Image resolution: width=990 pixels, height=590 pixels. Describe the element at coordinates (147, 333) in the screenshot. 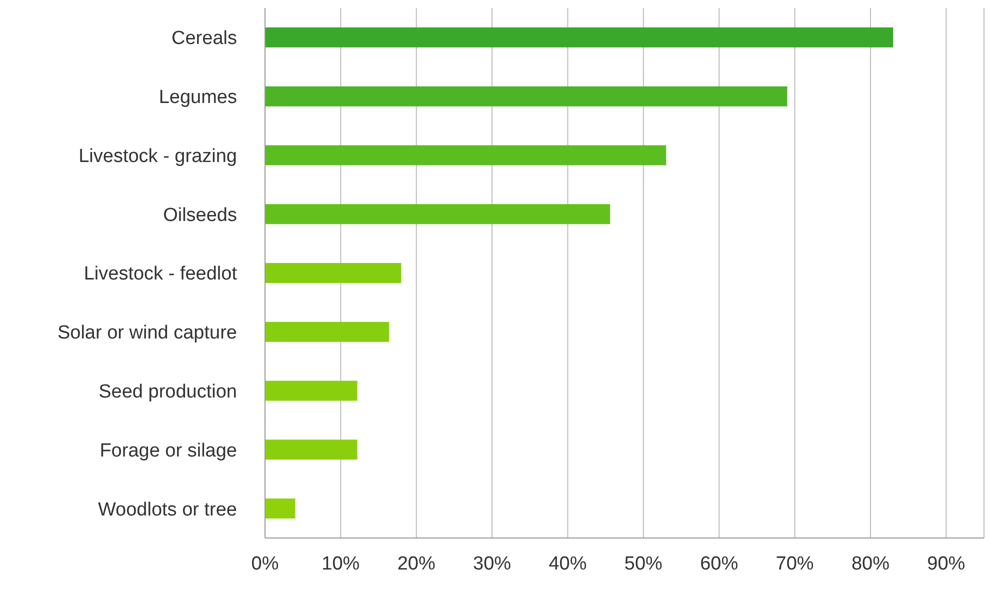

I see `y-tick-label: Solar or wind capture` at that location.